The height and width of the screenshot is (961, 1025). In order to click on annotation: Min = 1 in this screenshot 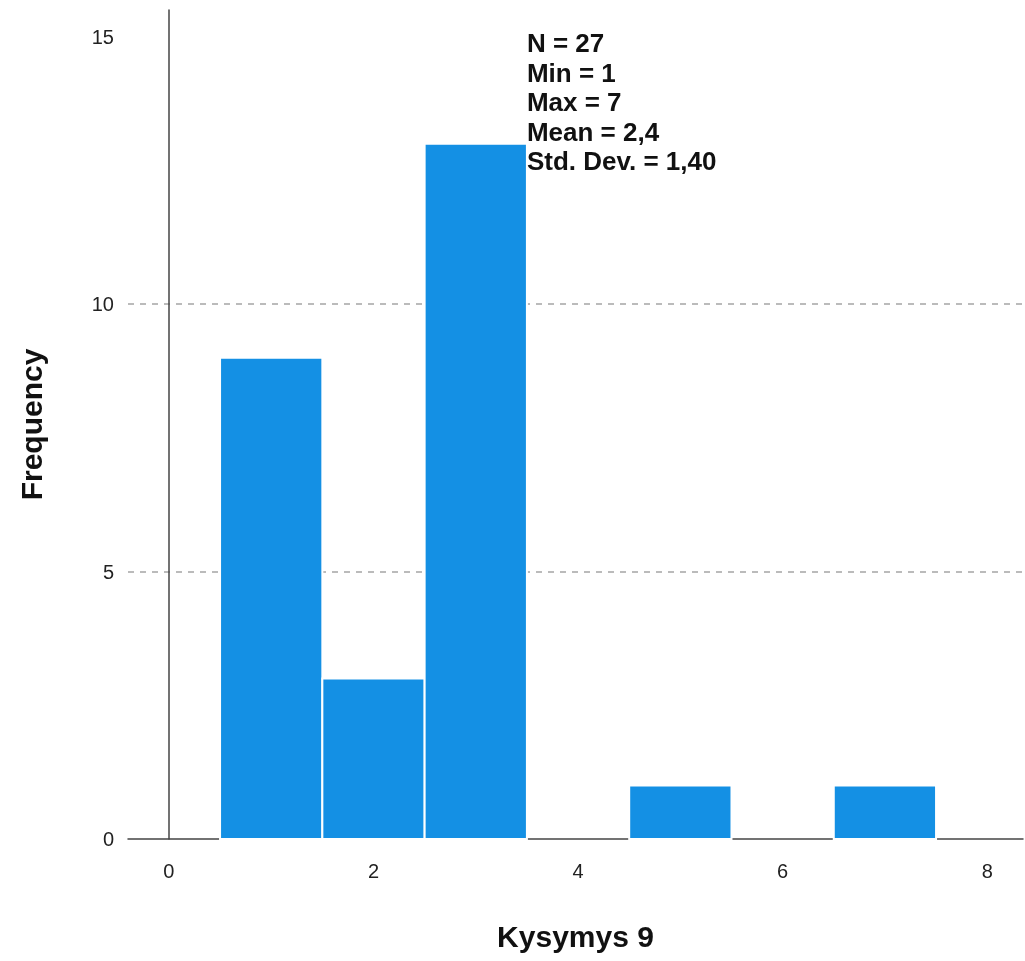, I will do `click(571, 72)`.